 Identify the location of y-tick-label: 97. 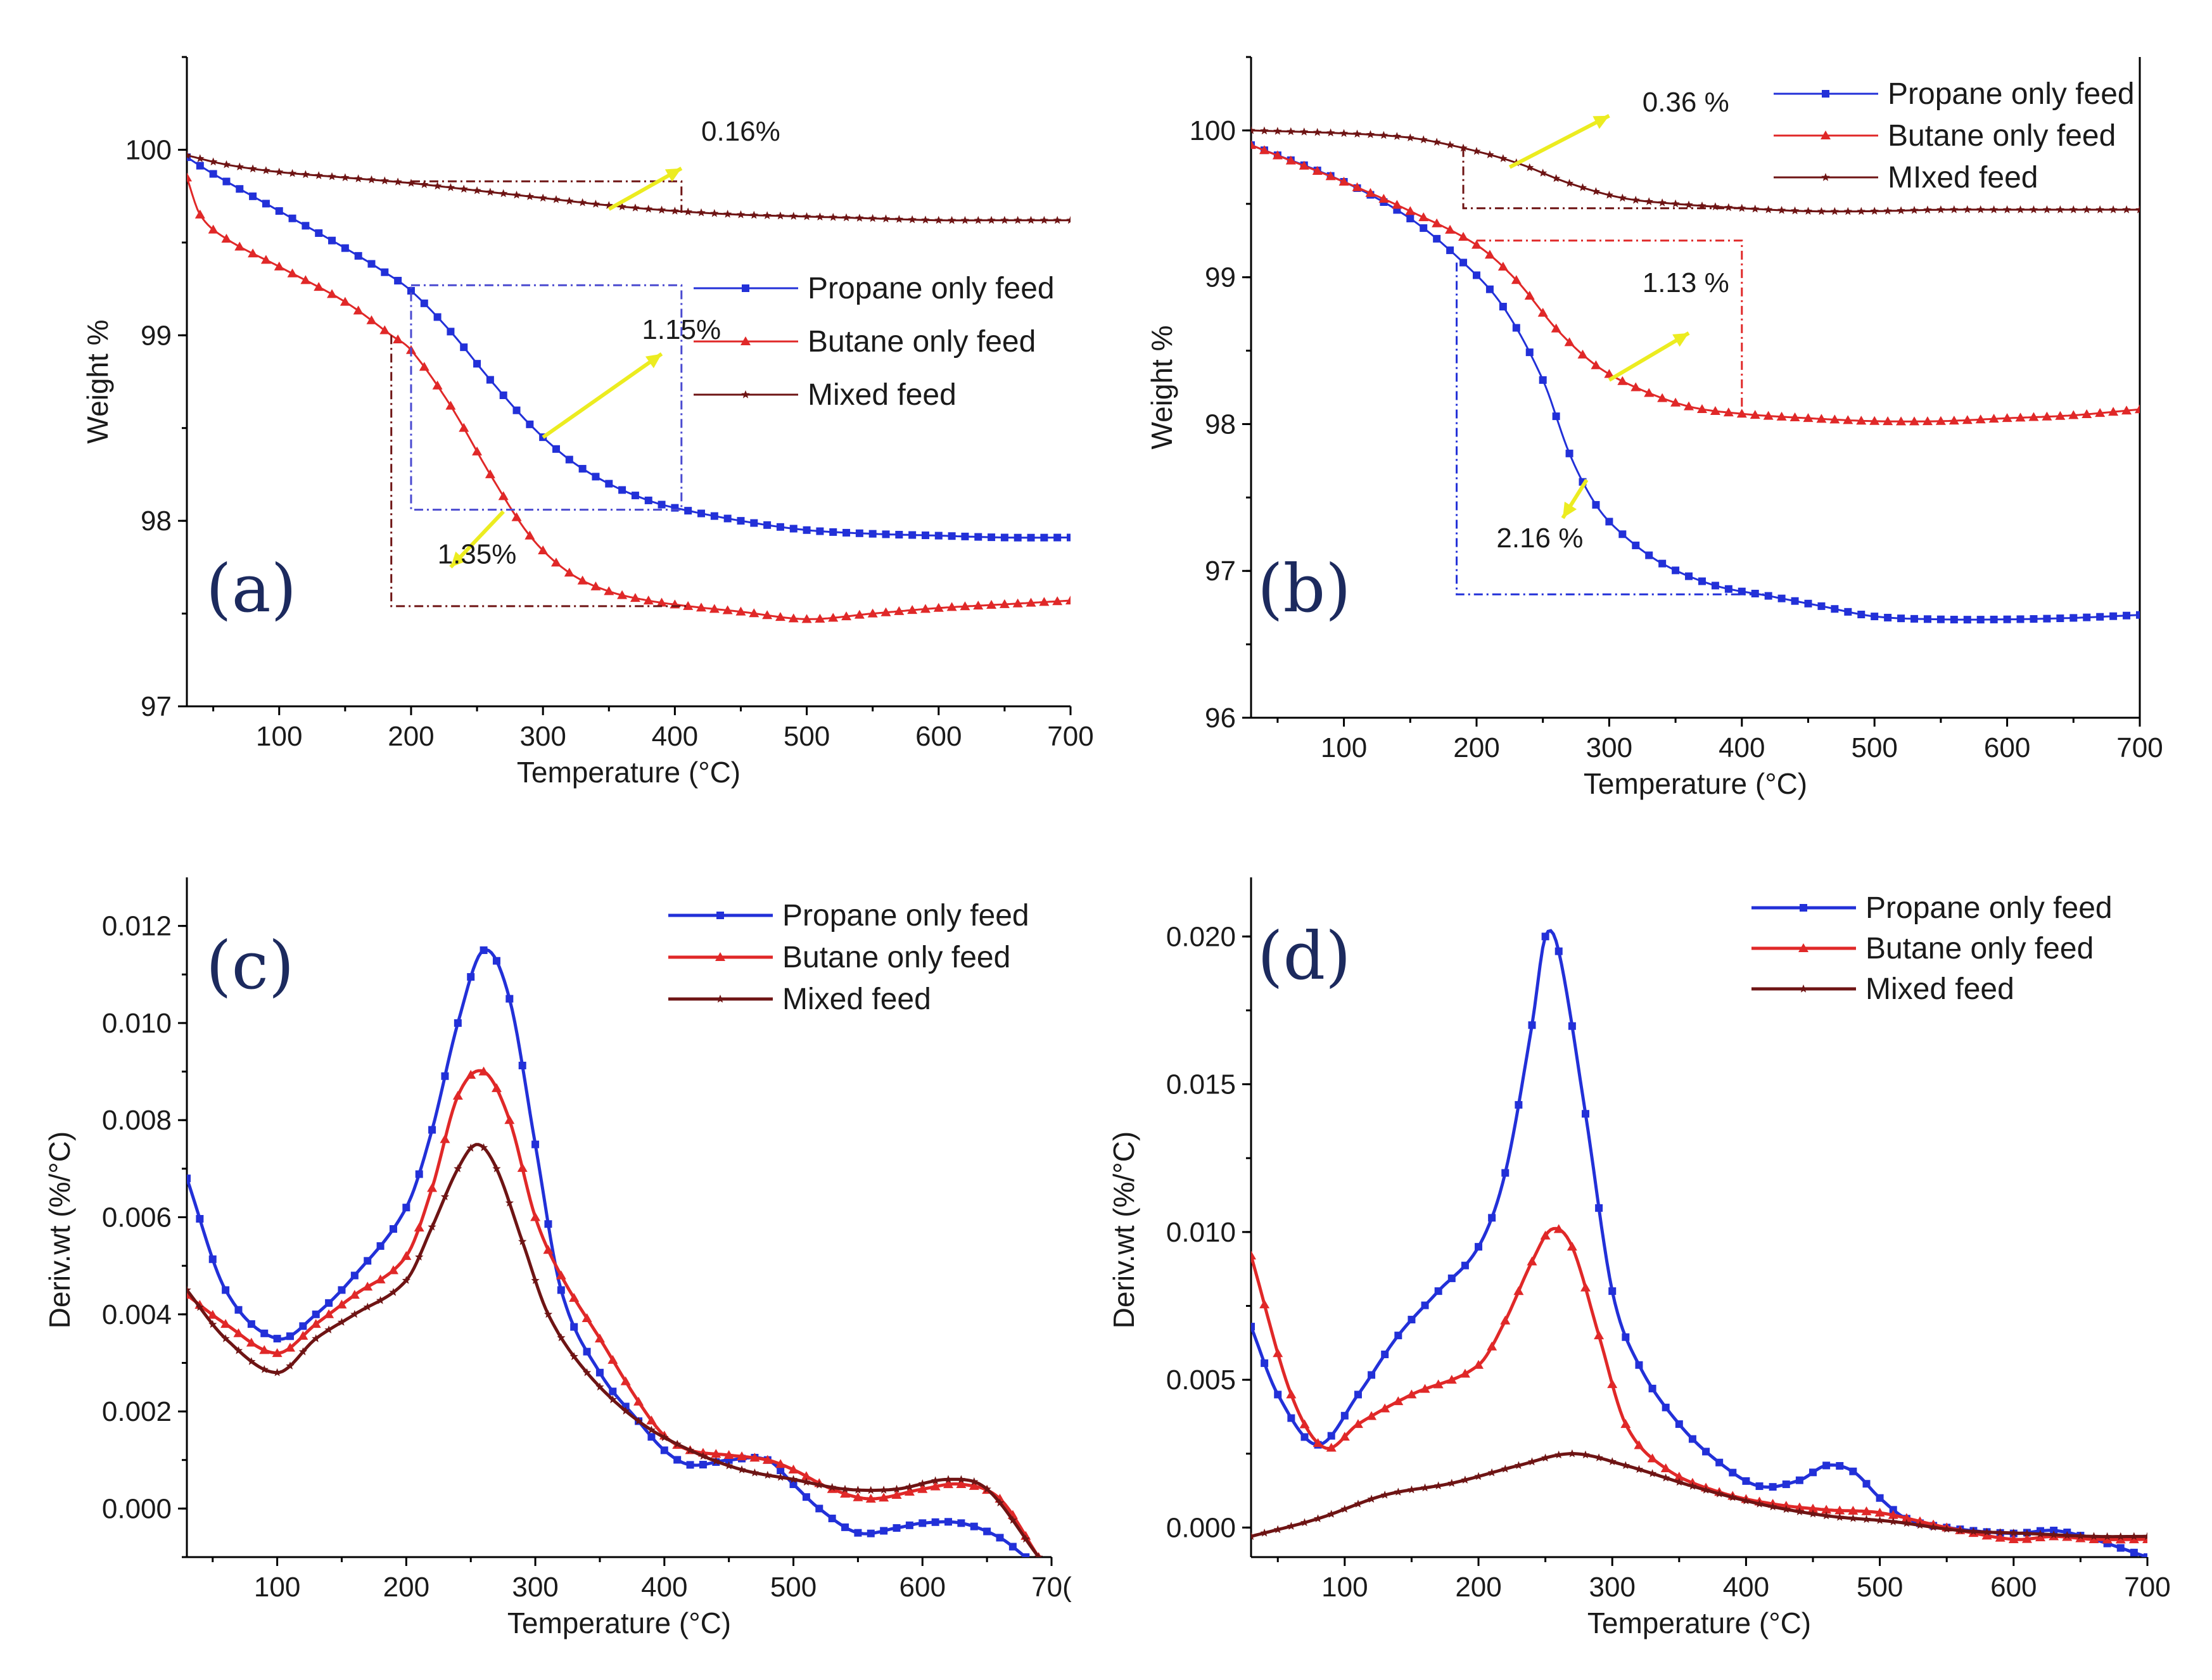
(1220, 571).